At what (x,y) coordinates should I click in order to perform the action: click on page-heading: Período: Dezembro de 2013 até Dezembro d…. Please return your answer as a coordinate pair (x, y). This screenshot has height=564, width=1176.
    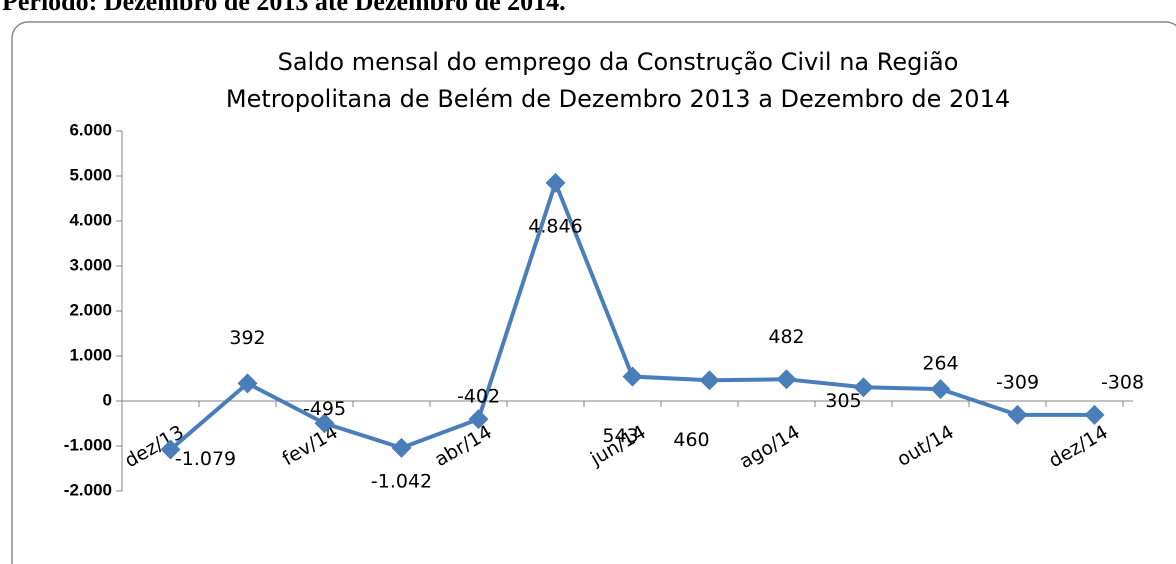
    Looking at the image, I should click on (284, 8).